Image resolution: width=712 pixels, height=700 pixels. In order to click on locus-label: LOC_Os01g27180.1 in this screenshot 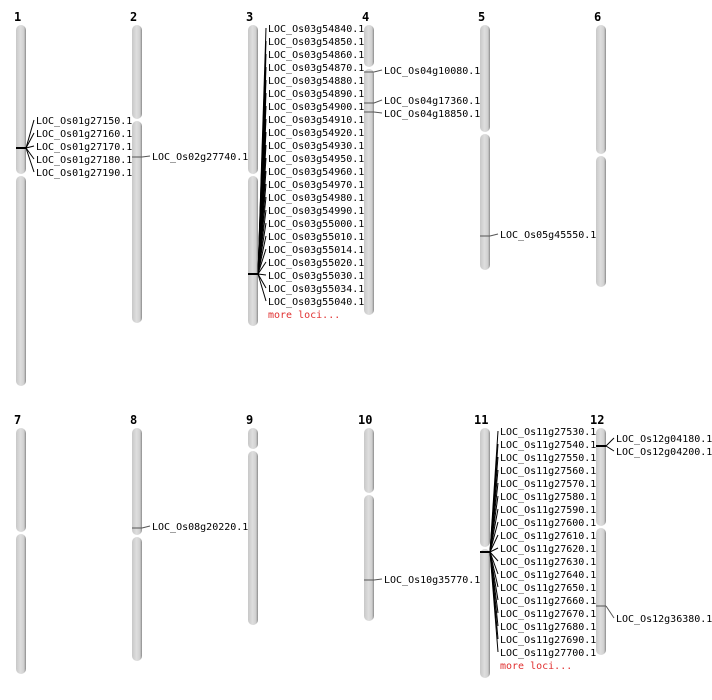, I will do `click(84, 160)`.